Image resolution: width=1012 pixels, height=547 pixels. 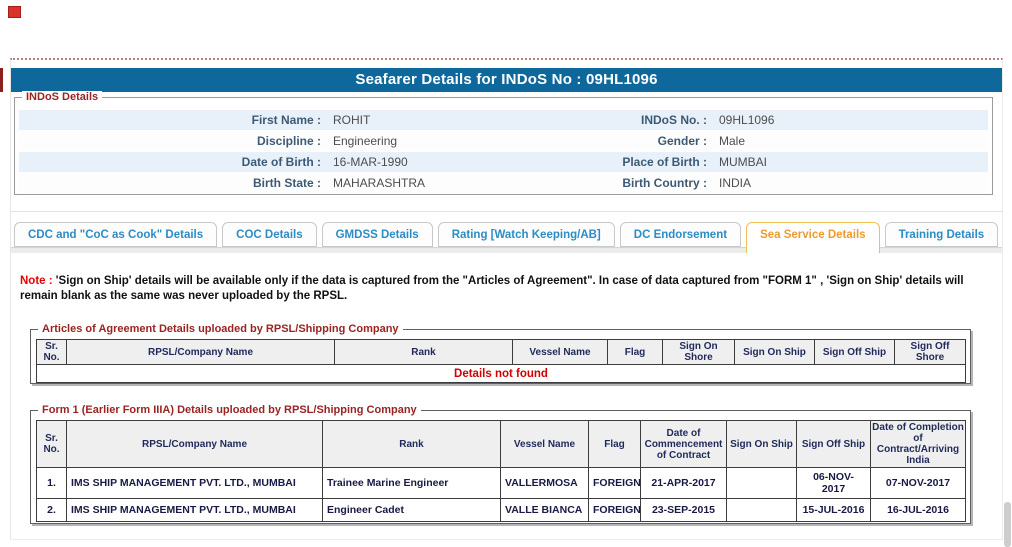 What do you see at coordinates (194, 483) in the screenshot?
I see `row1-company: IMS SHIP MANAGEMENT PVT. LTD., MUMBAI` at bounding box center [194, 483].